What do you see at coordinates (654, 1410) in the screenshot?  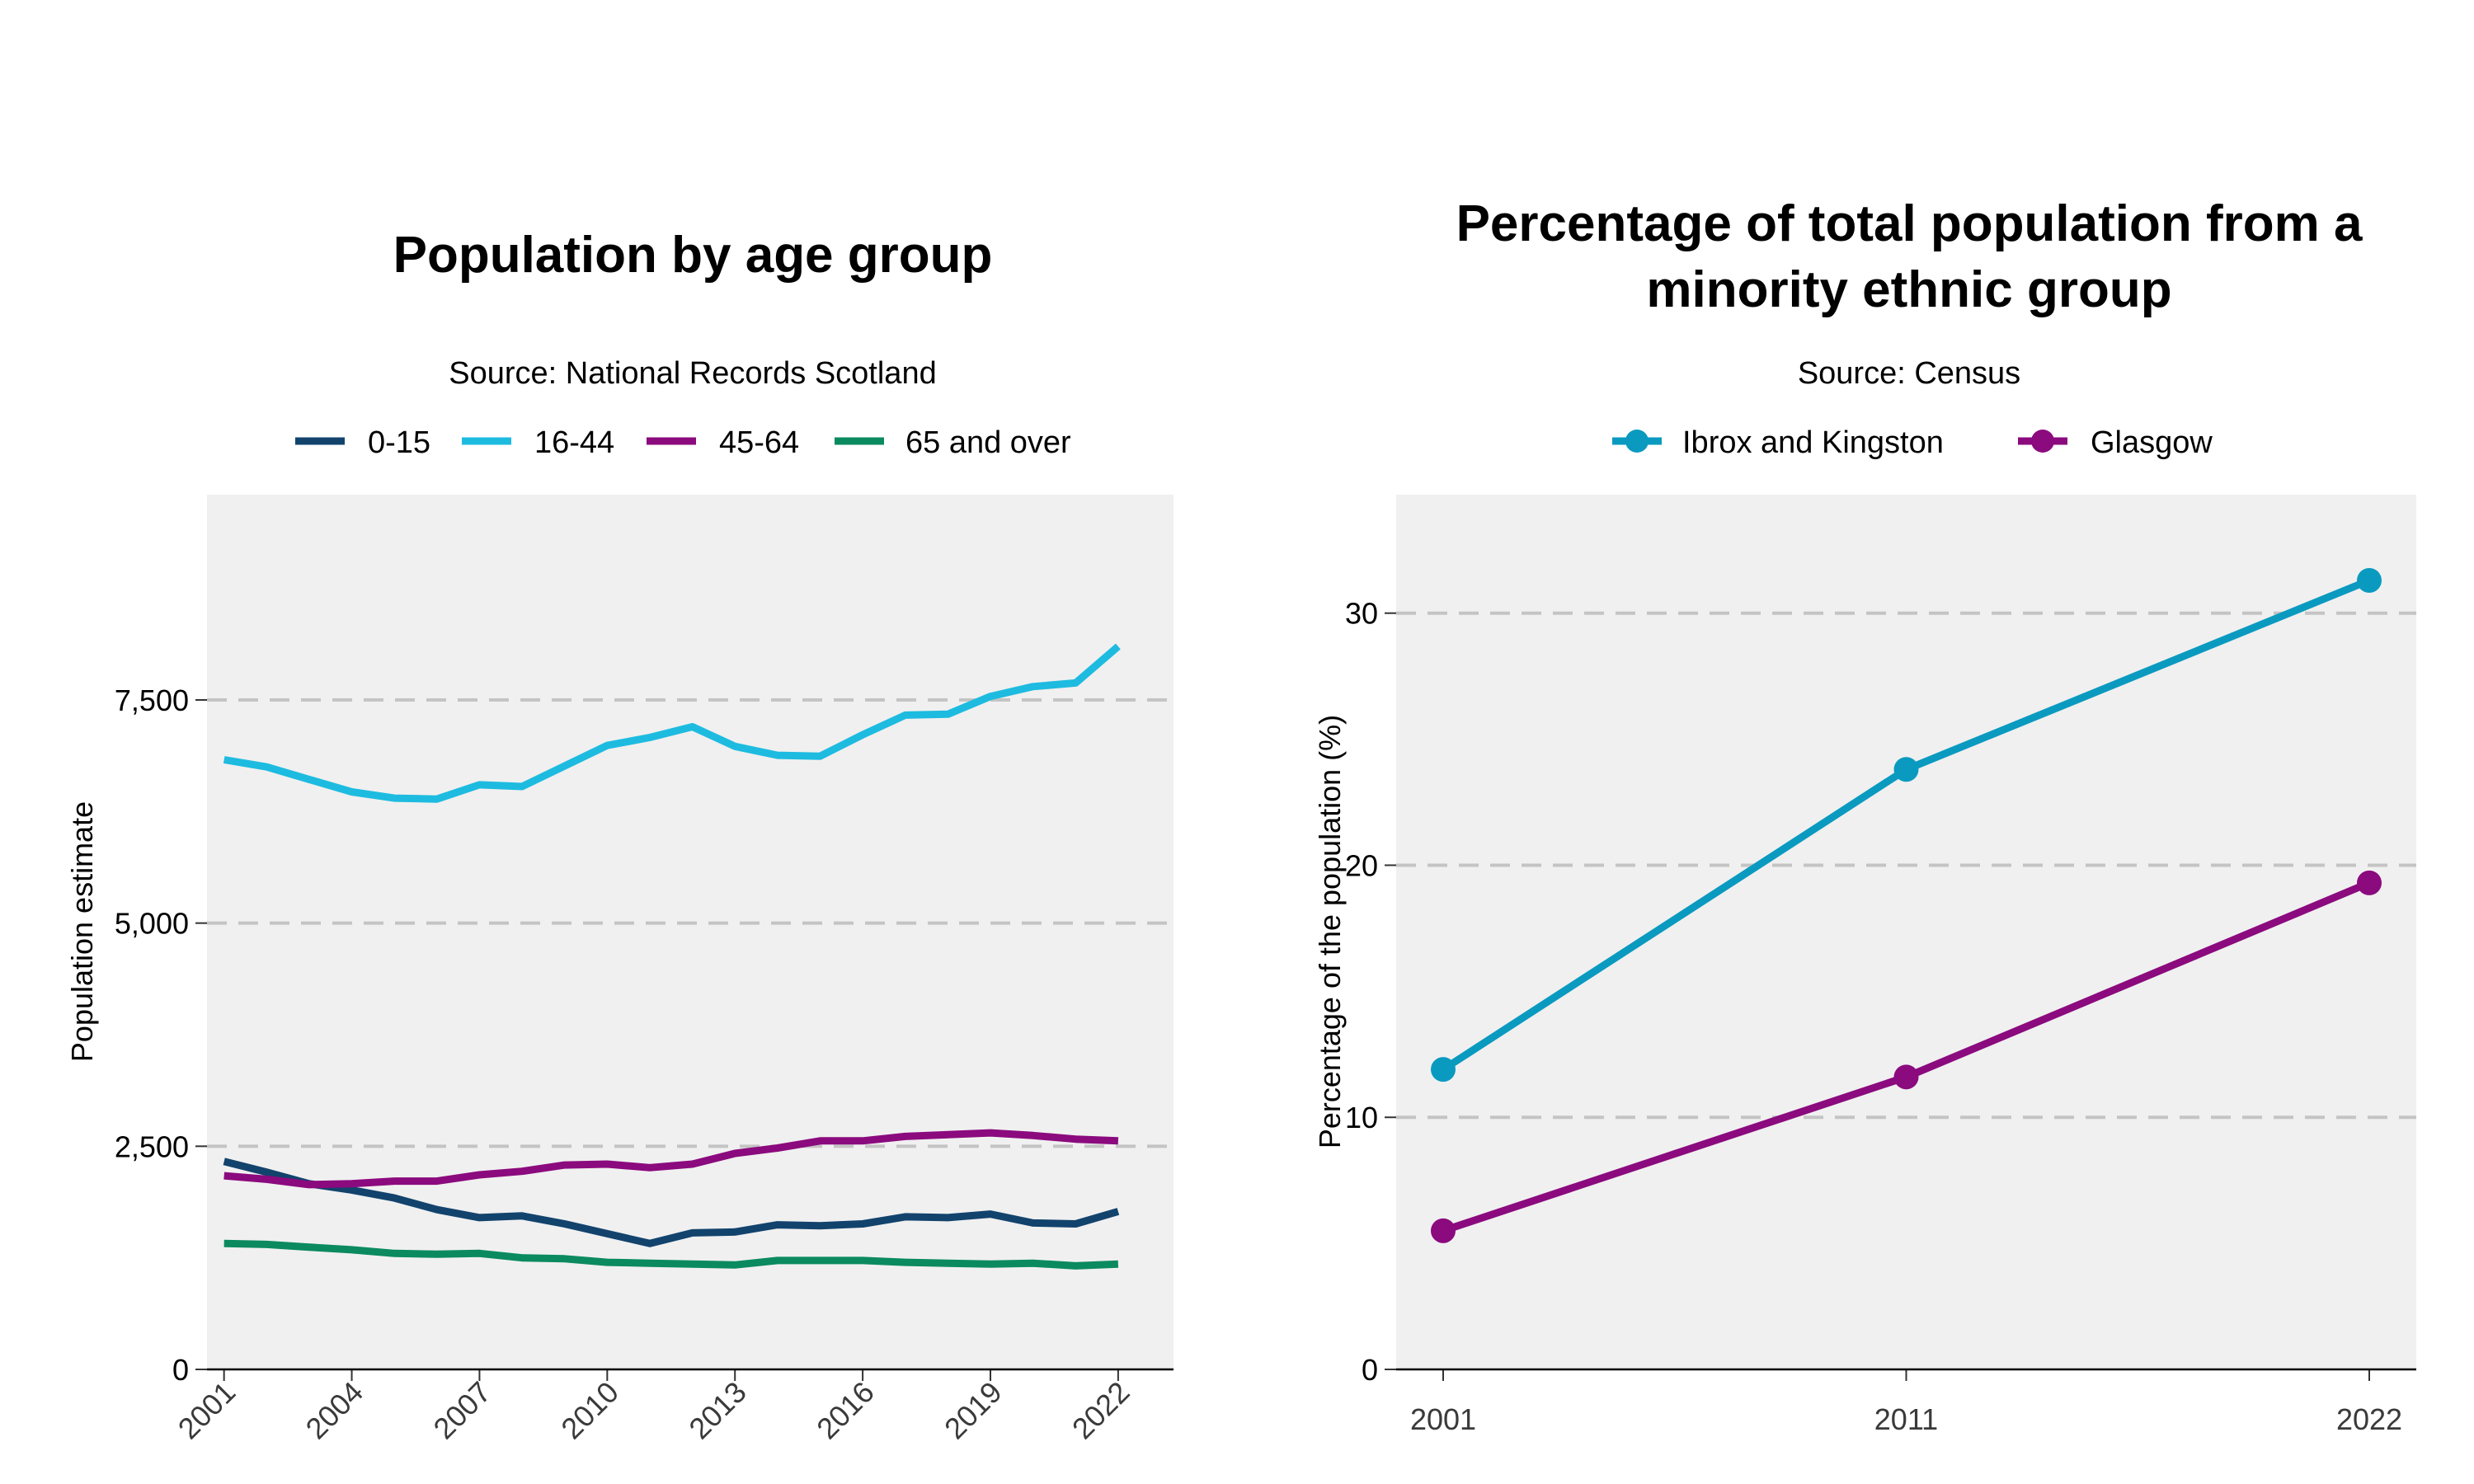 I see `x-axis: 2001 2004 2007 2010 2013 2016 2019 2022` at bounding box center [654, 1410].